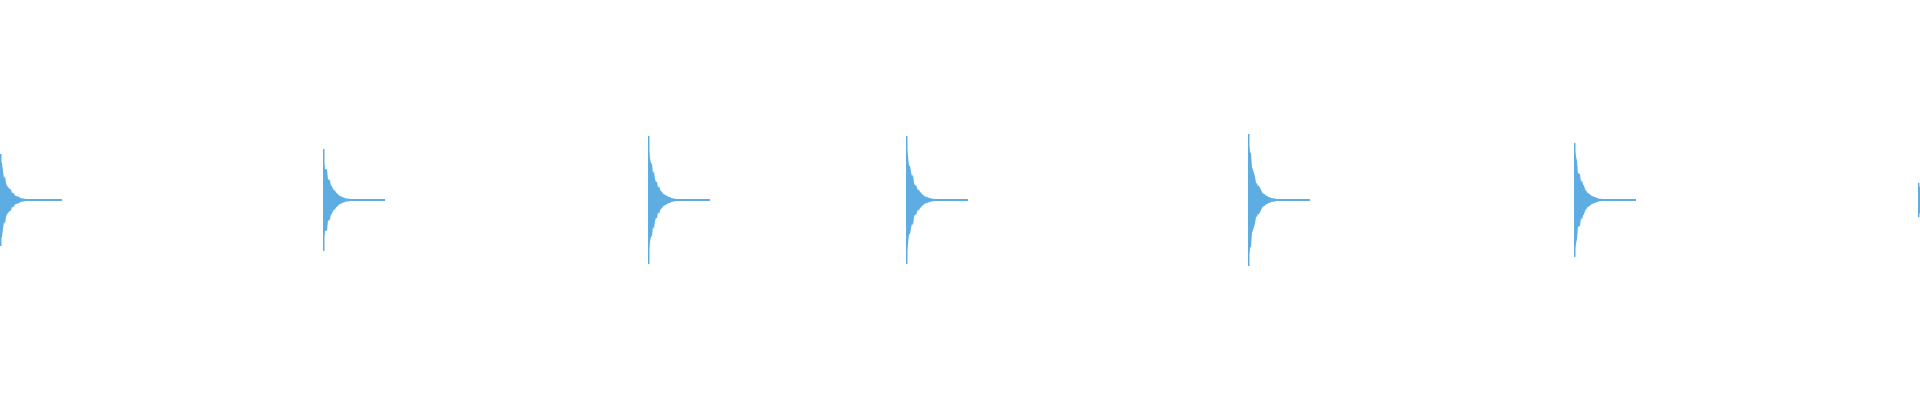 The image size is (1920, 400). Describe the element at coordinates (1919, 200) in the screenshot. I see `waveform-peak` at that location.